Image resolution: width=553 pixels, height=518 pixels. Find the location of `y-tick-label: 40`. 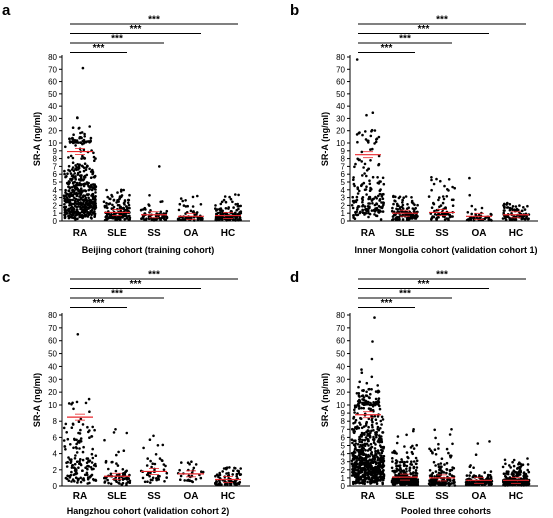

y-tick-label: 40 is located at coordinates (52, 366).